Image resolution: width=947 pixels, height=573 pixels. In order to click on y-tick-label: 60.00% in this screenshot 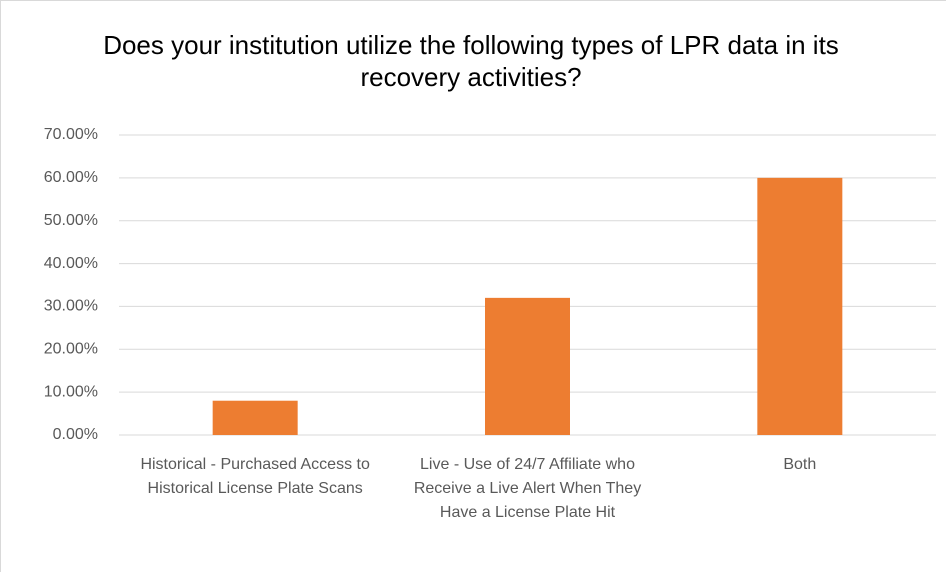, I will do `click(71, 177)`.